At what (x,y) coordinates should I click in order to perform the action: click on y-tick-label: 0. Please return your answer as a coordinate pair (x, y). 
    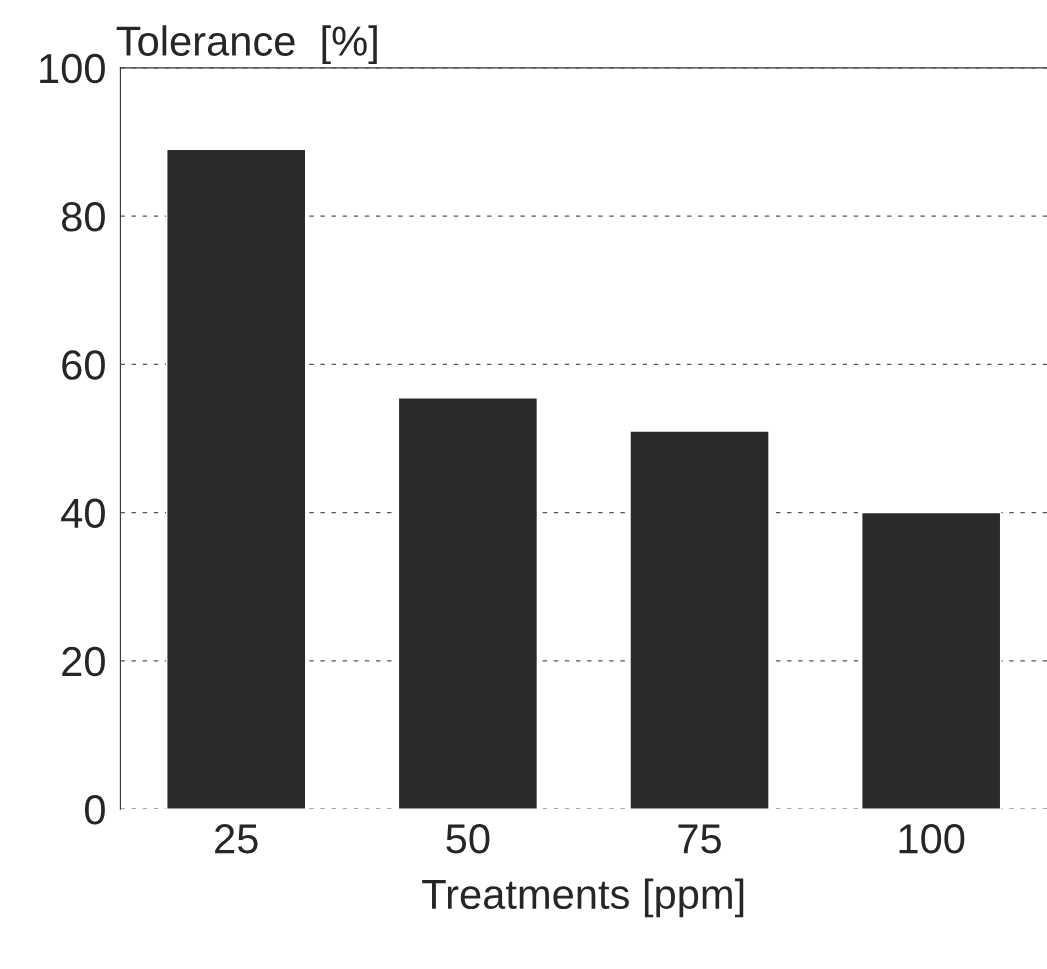
    Looking at the image, I should click on (94, 810).